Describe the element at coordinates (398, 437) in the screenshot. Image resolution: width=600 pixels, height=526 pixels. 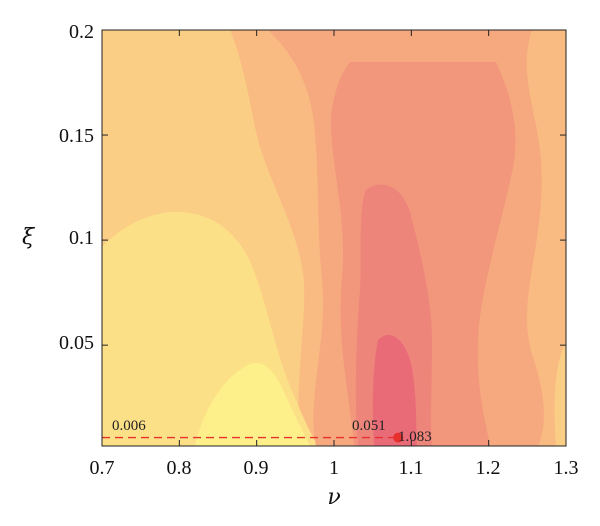
I see `optimum-marker` at that location.